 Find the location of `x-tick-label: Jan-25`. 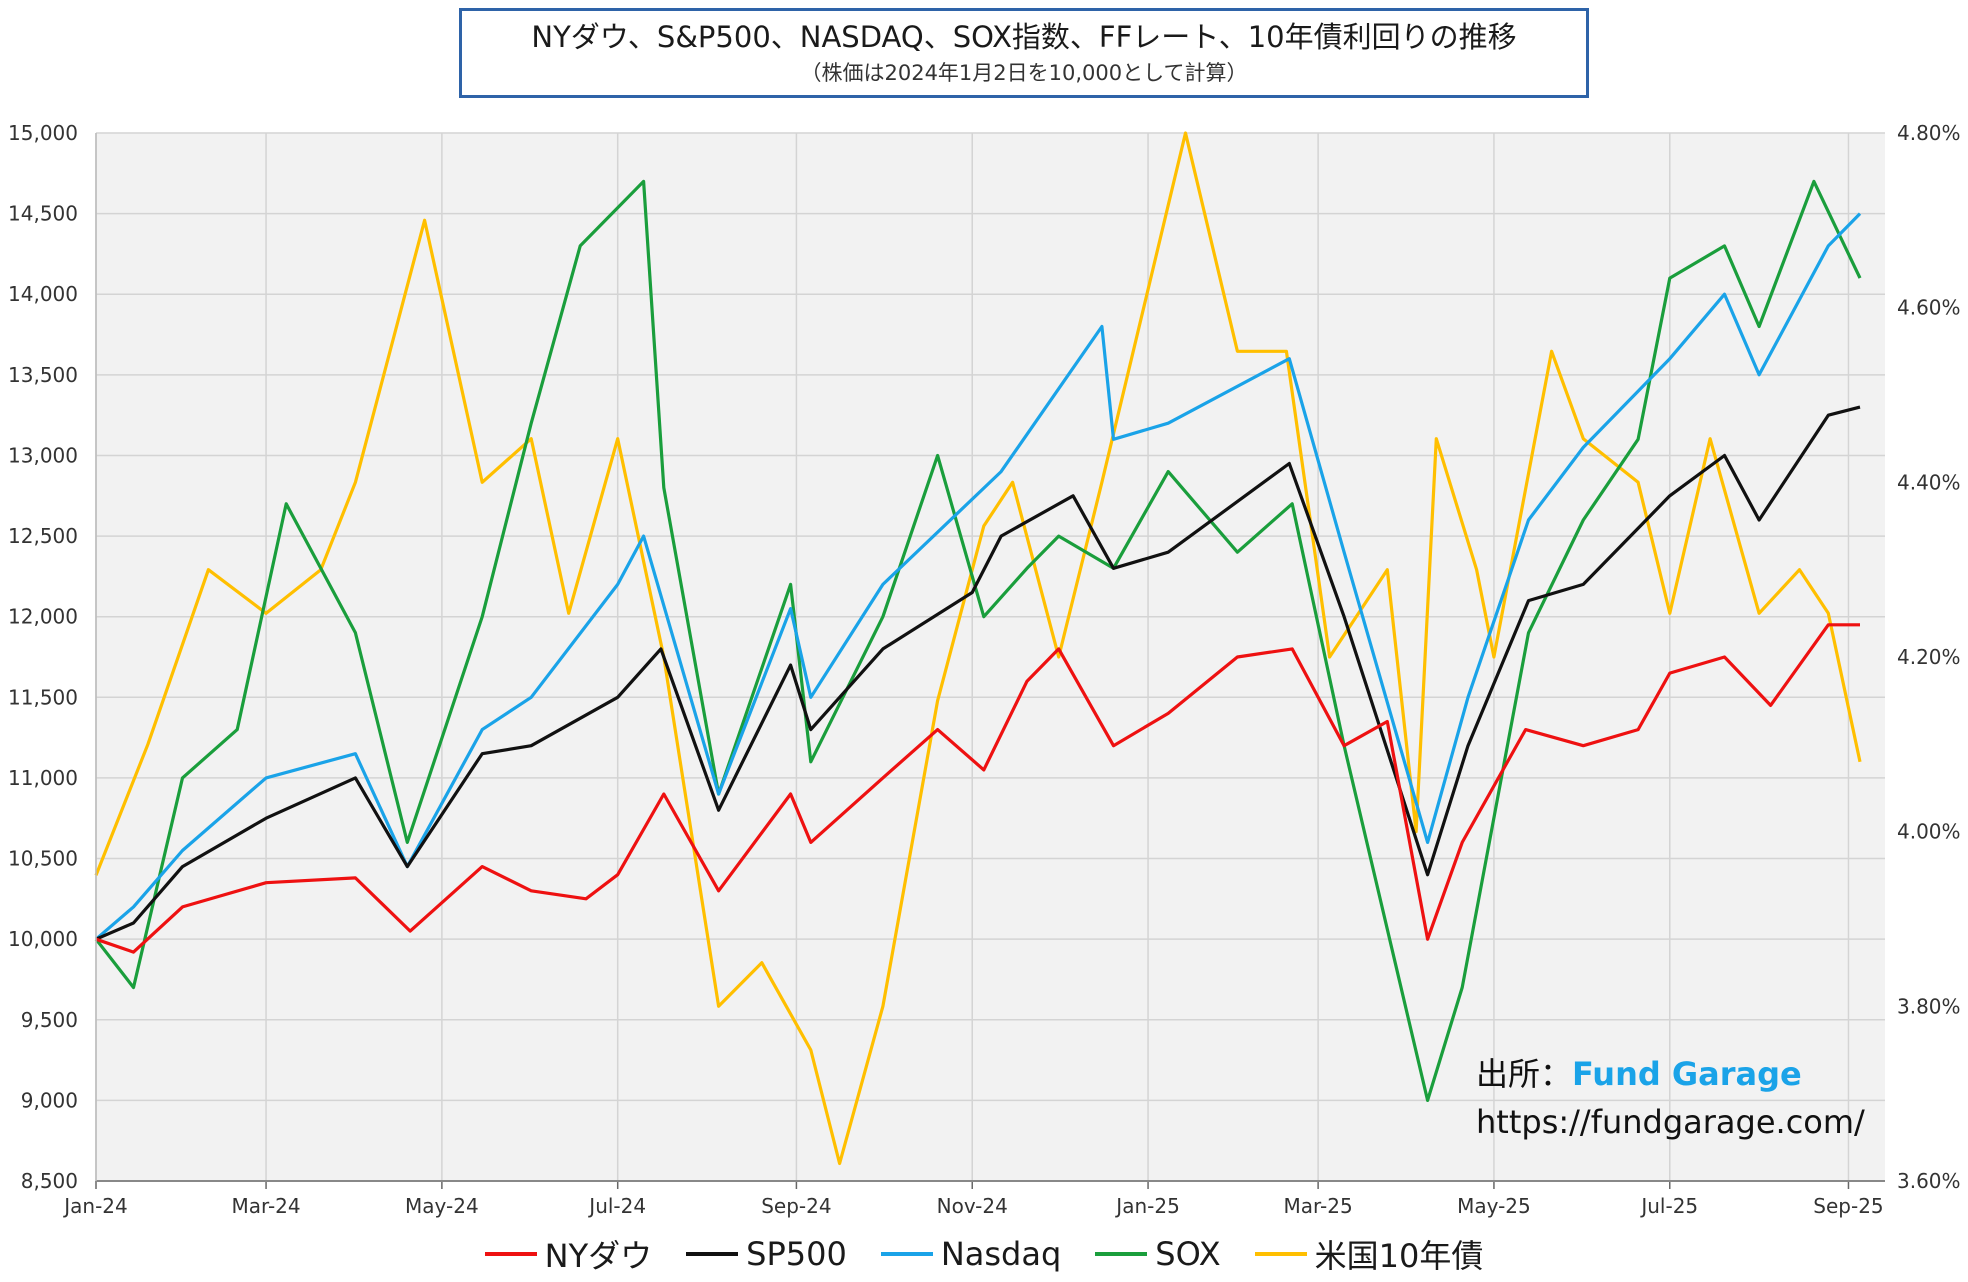

x-tick-label: Jan-25 is located at coordinates (1147, 1206).